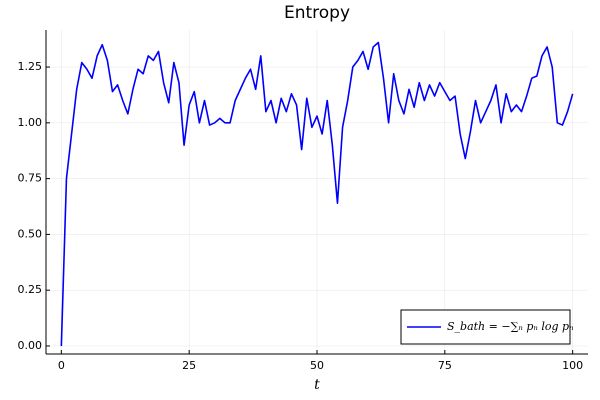 This screenshot has width=600, height=400. Describe the element at coordinates (317, 385) in the screenshot. I see `x-axis-label: t` at that location.